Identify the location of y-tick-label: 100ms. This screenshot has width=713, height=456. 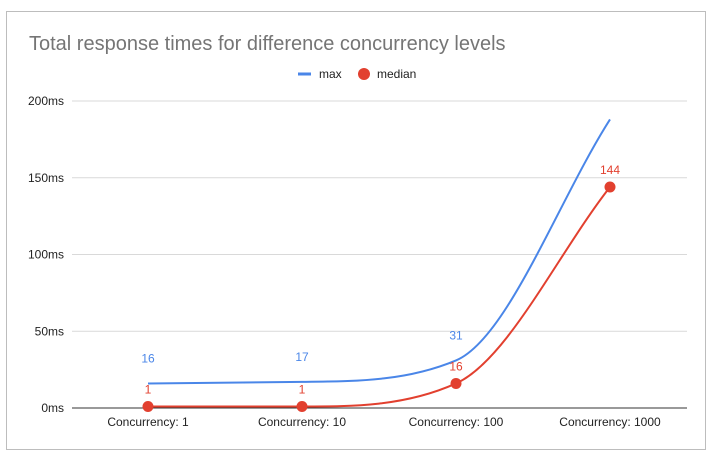
(46, 255).